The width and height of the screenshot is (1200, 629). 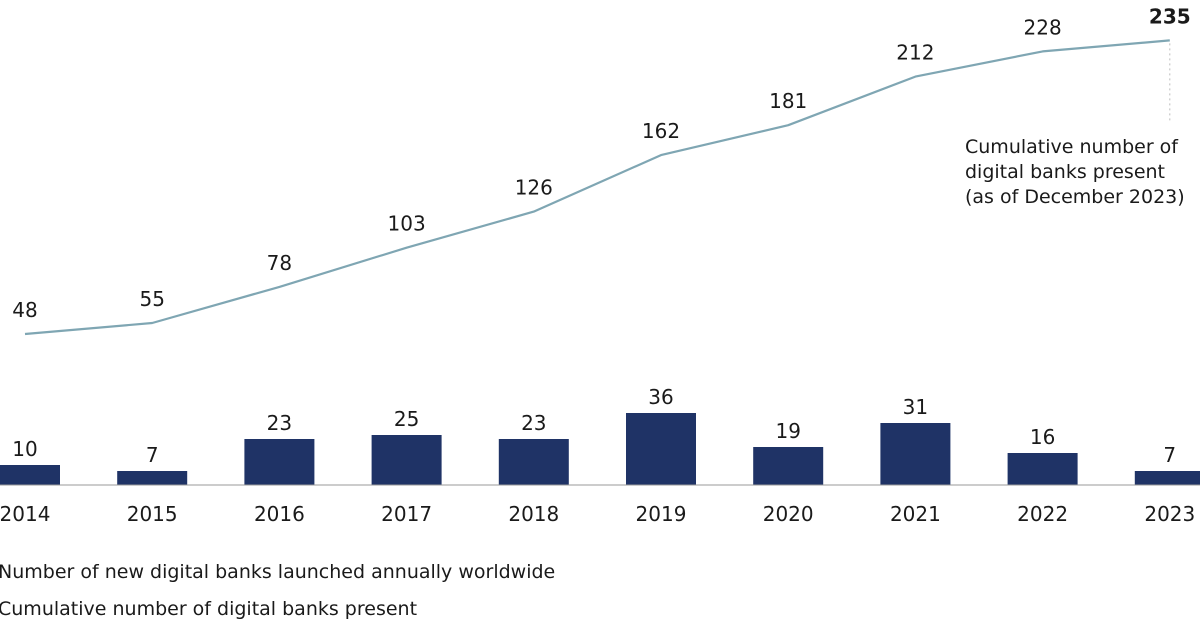 What do you see at coordinates (787, 431) in the screenshot?
I see `bar-label-2020: 19` at bounding box center [787, 431].